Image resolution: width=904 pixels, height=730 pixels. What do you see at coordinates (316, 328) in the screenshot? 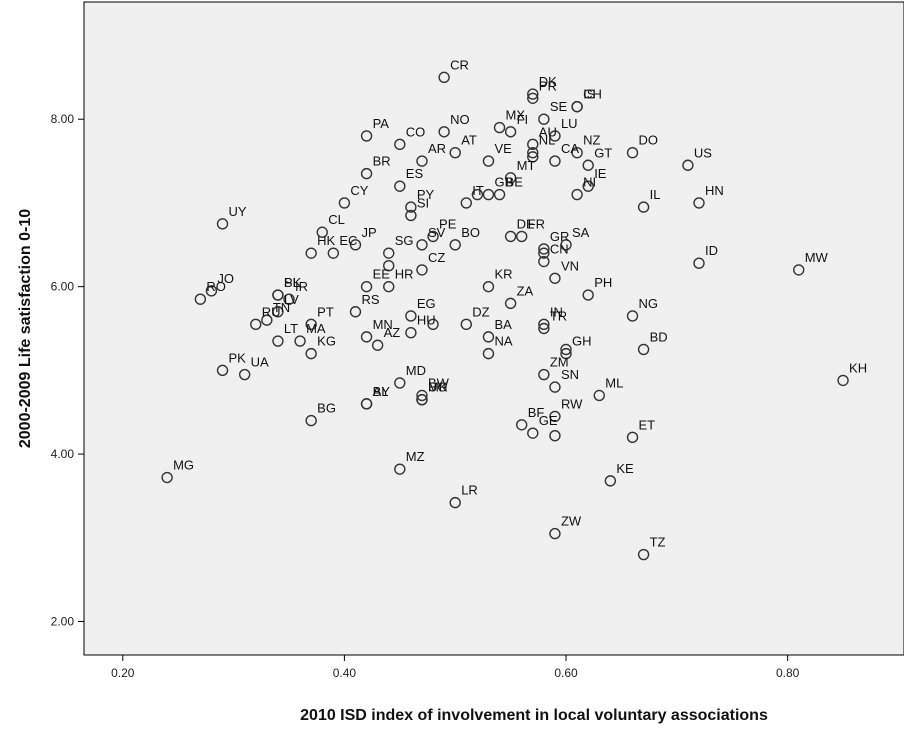
I see `point-label: MA` at bounding box center [316, 328].